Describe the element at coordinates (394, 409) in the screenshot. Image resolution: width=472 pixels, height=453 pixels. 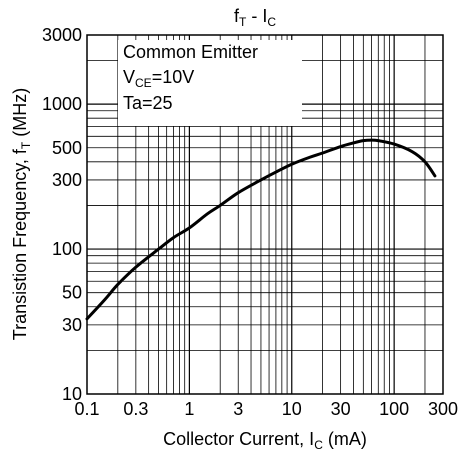
I see `x-tick-label: 100` at that location.